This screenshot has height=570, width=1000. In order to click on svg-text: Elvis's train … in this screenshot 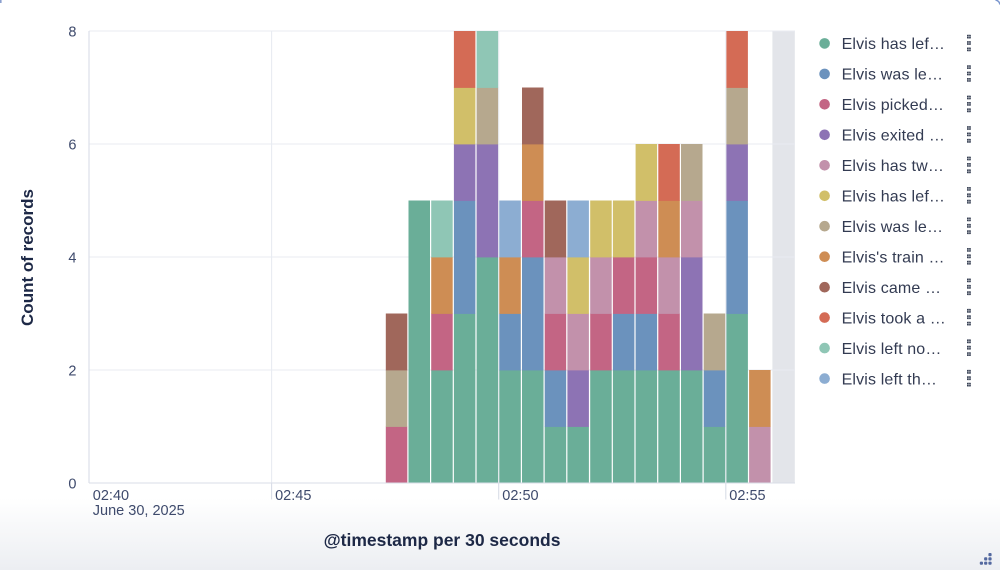, I will do `click(893, 258)`.